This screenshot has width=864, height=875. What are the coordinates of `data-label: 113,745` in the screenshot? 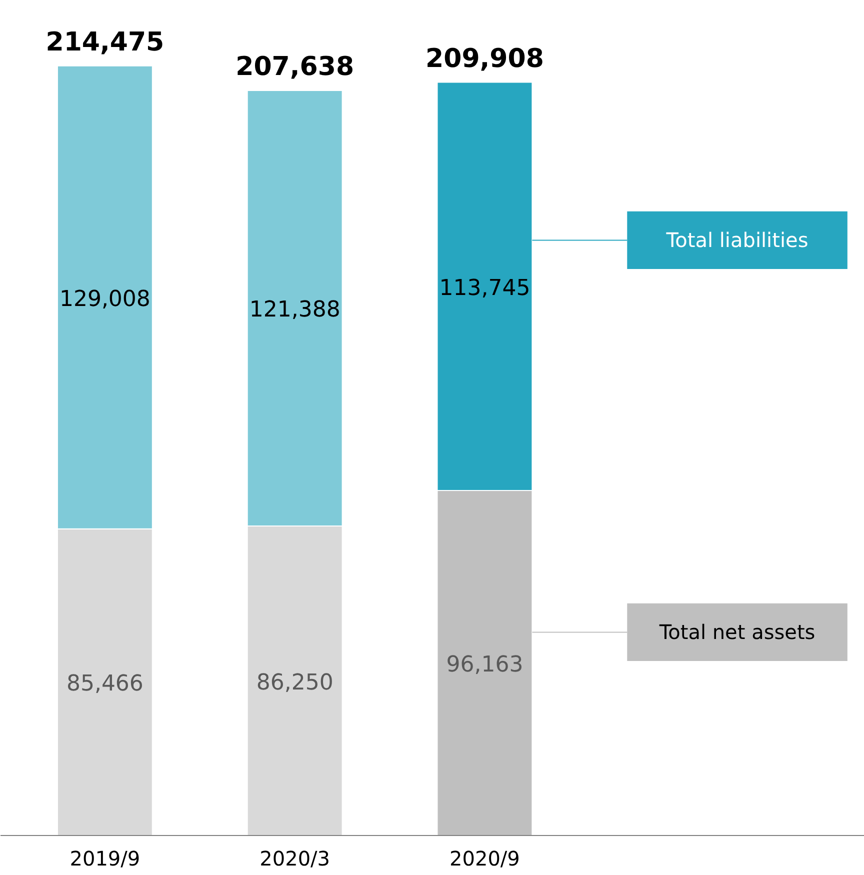 It's located at (484, 288).